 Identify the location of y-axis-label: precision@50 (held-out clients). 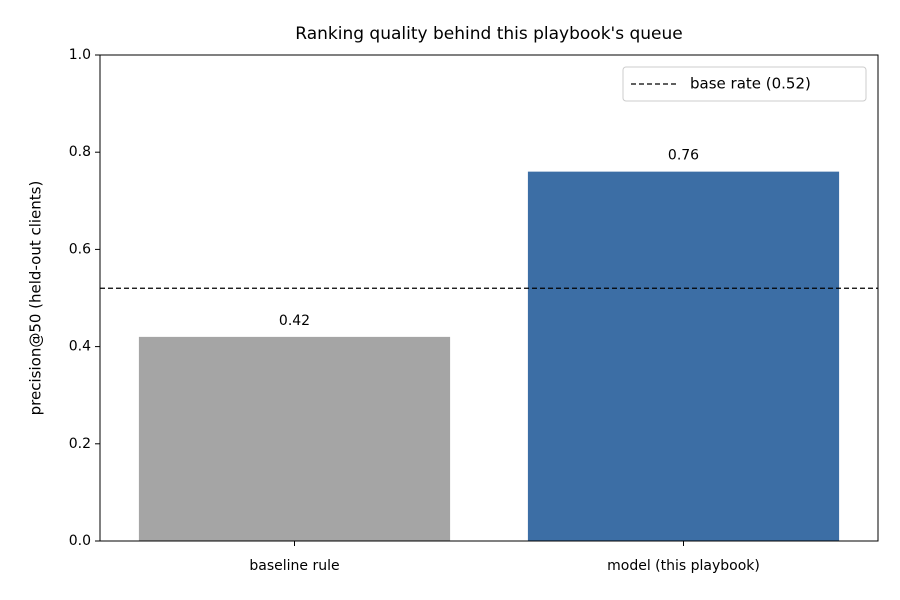
(36, 298).